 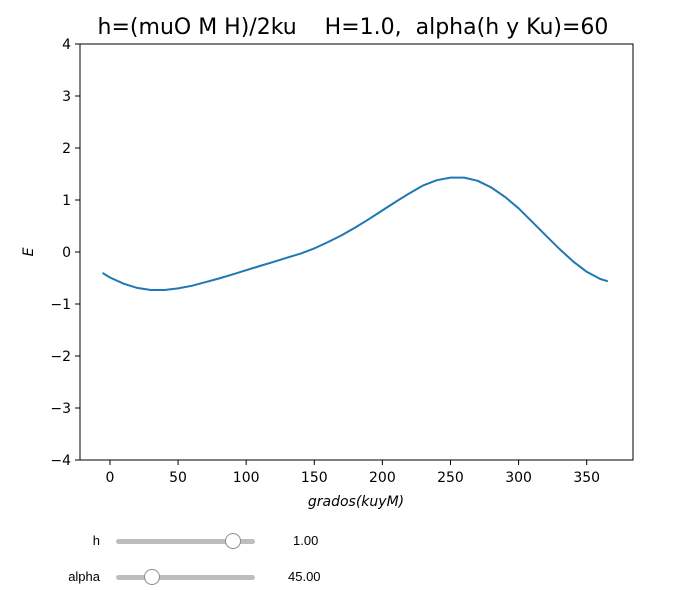 I want to click on x-tick-label: 150, so click(x=314, y=478).